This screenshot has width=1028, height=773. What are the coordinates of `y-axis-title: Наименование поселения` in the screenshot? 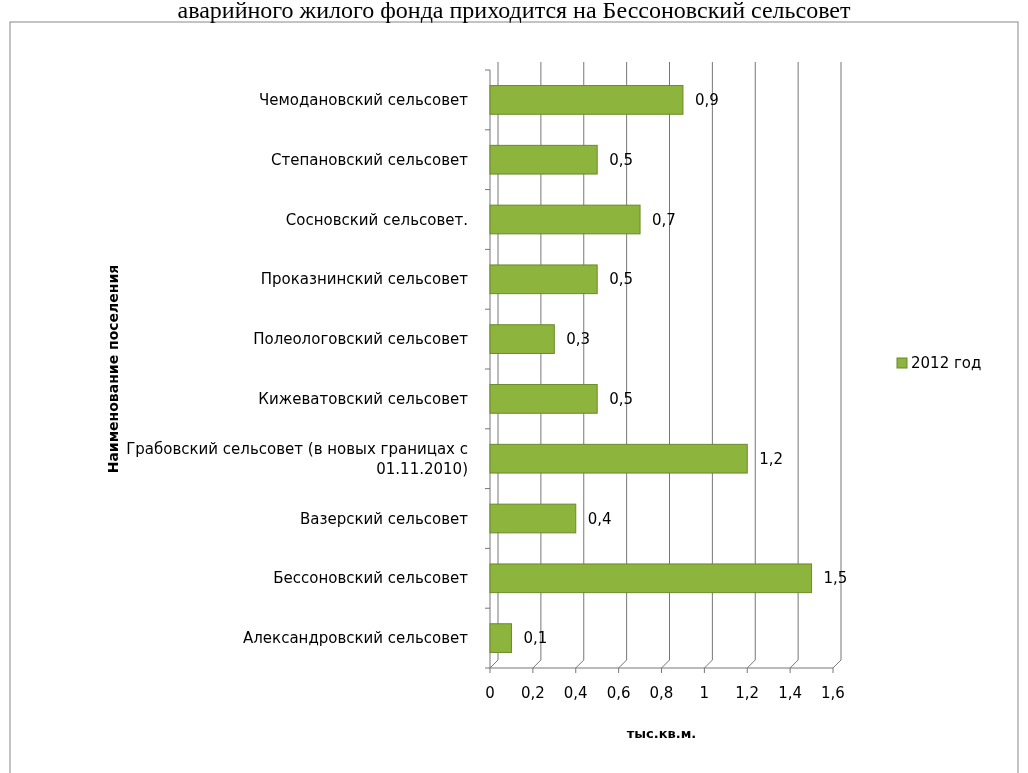 It's located at (113, 369).